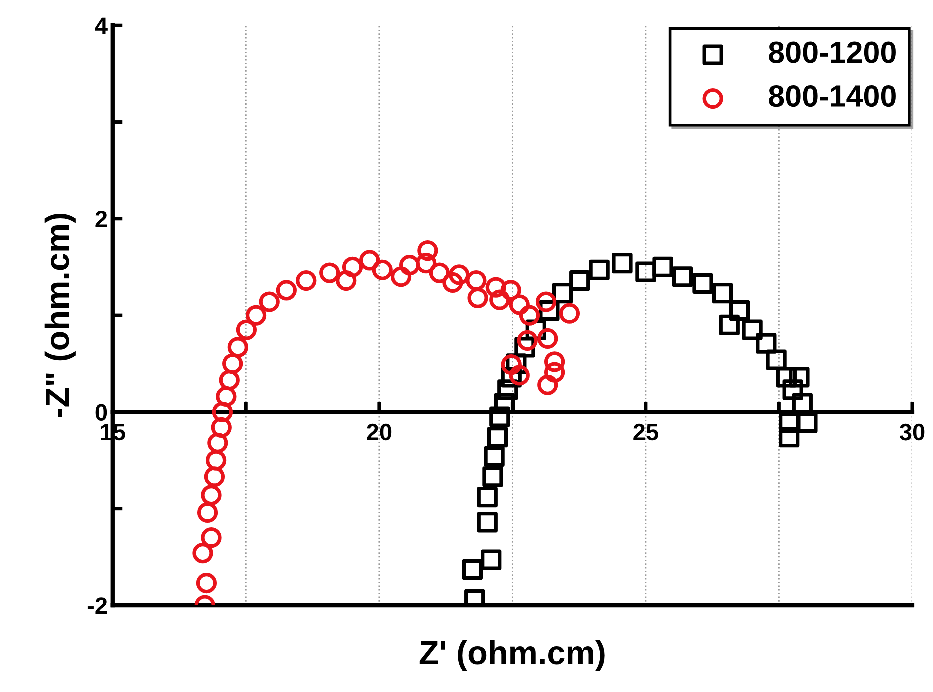  What do you see at coordinates (98, 606) in the screenshot?
I see `y-tick-label: -2` at bounding box center [98, 606].